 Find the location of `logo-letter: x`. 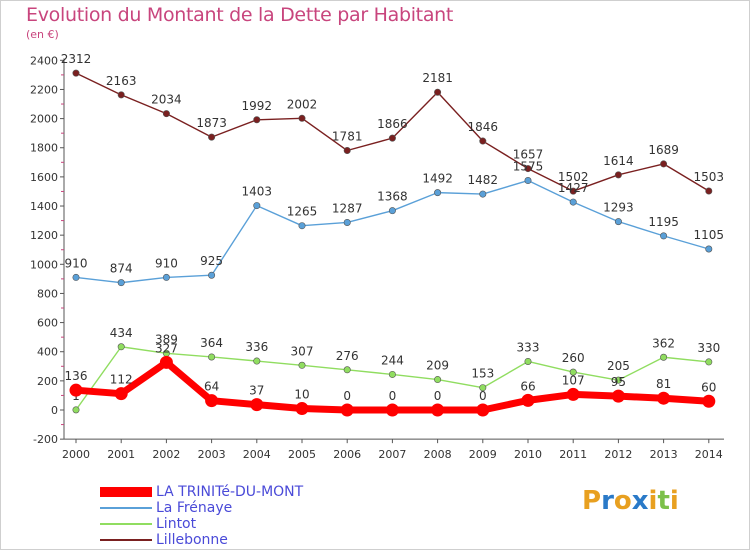

logo-letter: x is located at coordinates (640, 501).